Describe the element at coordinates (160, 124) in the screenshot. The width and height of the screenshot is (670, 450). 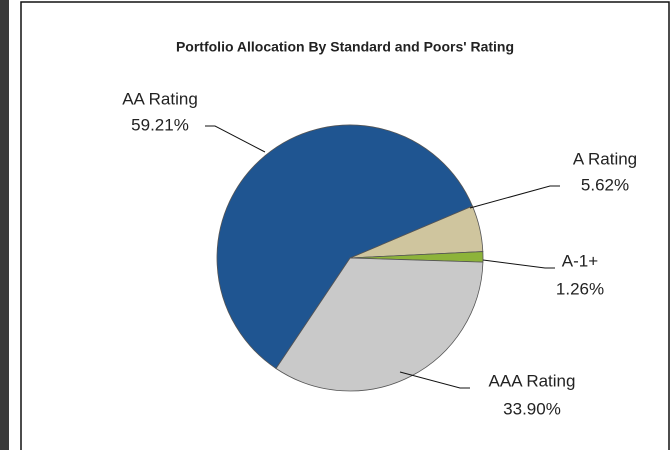
I see `slice-value: 59.21%` at that location.